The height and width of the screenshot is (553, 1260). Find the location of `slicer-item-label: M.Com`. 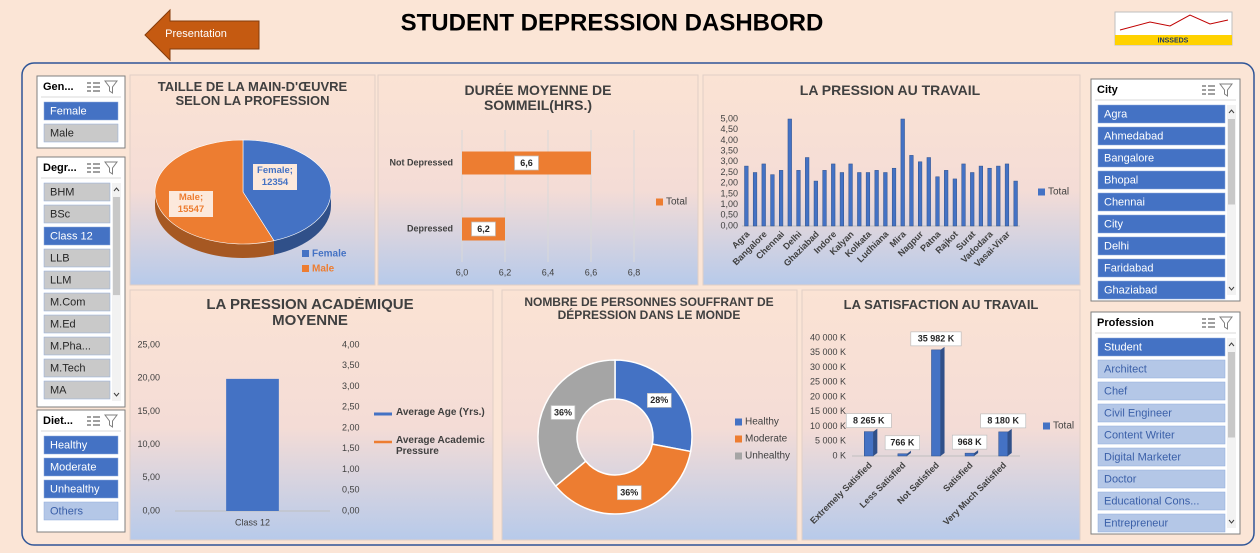

slicer-item-label: M.Com is located at coordinates (67, 302).